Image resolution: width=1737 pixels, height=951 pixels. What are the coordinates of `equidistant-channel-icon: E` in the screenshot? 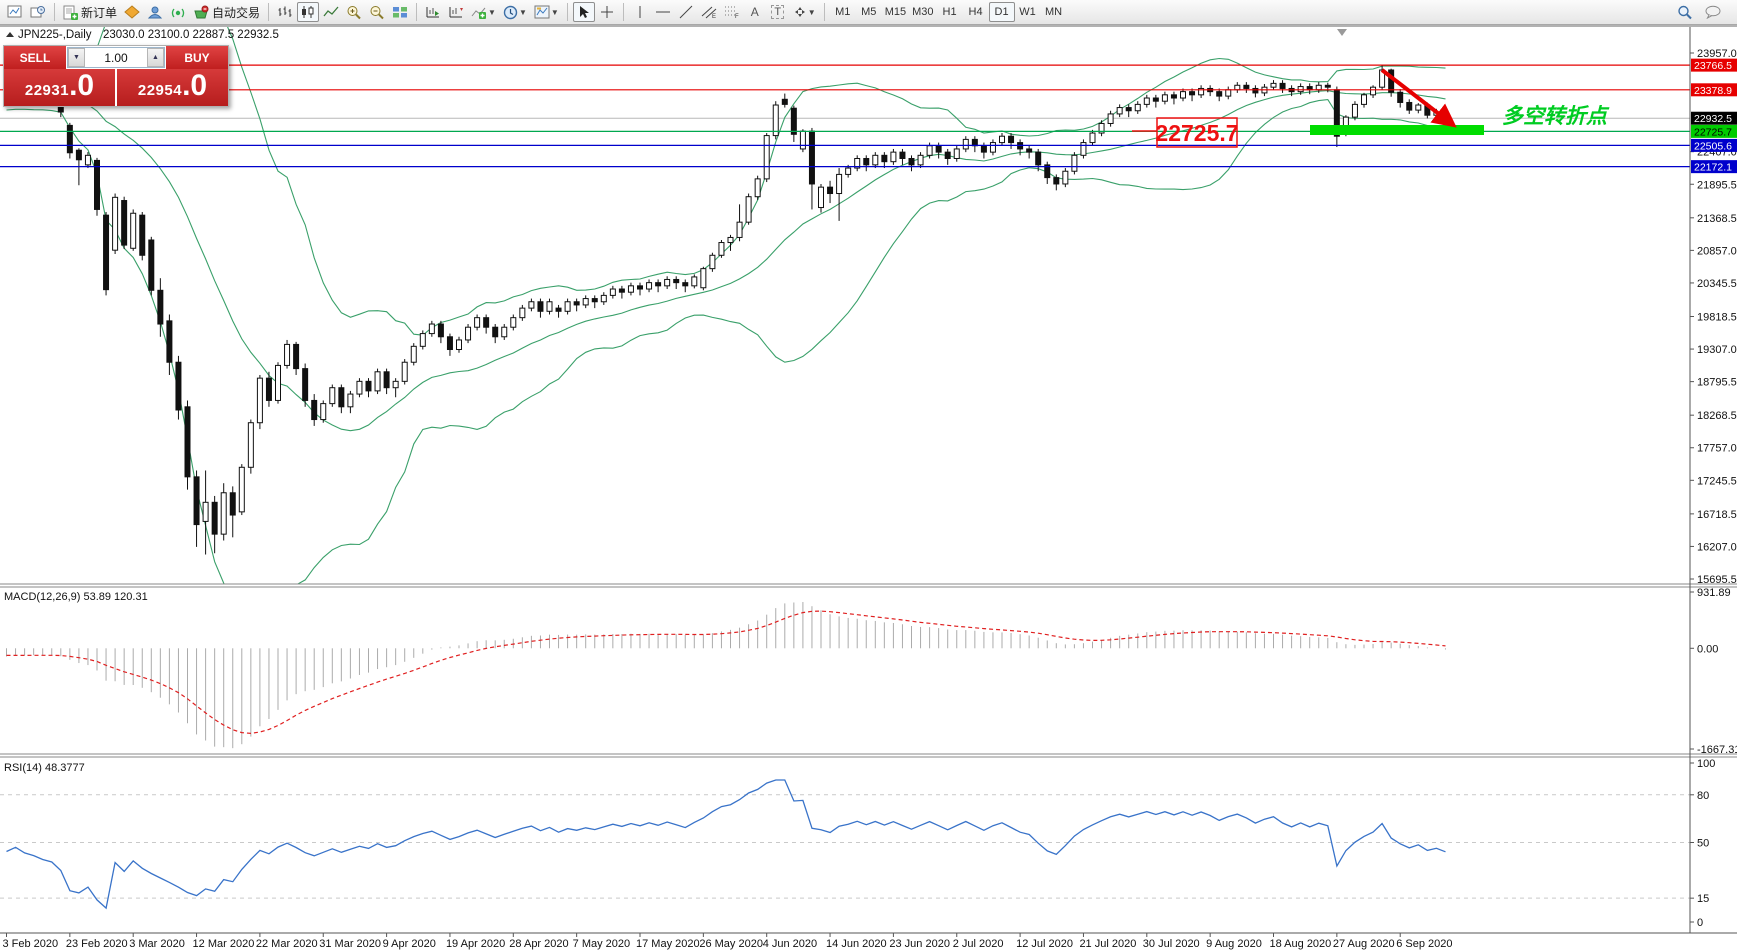 It's located at (709, 12).